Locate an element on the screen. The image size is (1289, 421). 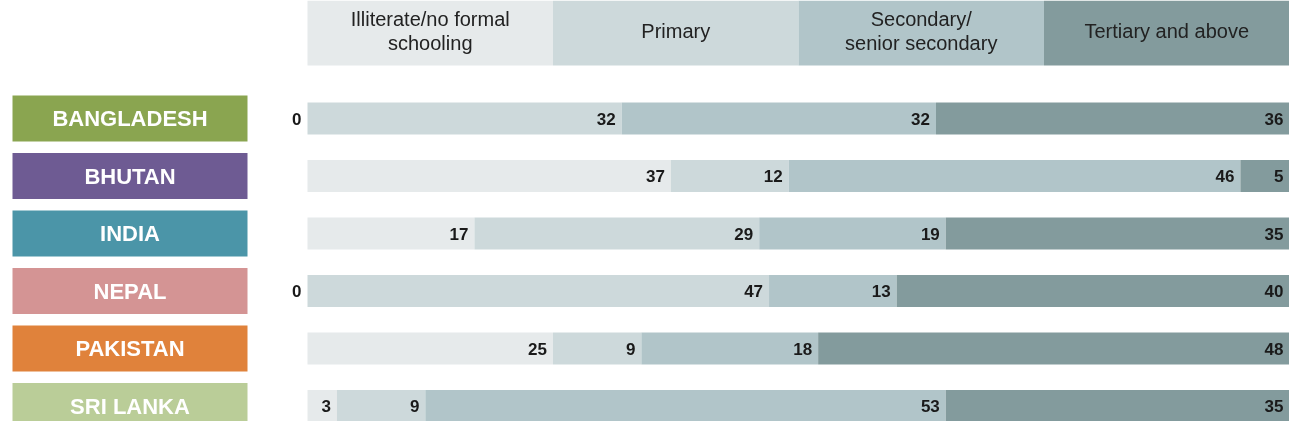
y-tick-label: PAKISTAN is located at coordinates (130, 348).